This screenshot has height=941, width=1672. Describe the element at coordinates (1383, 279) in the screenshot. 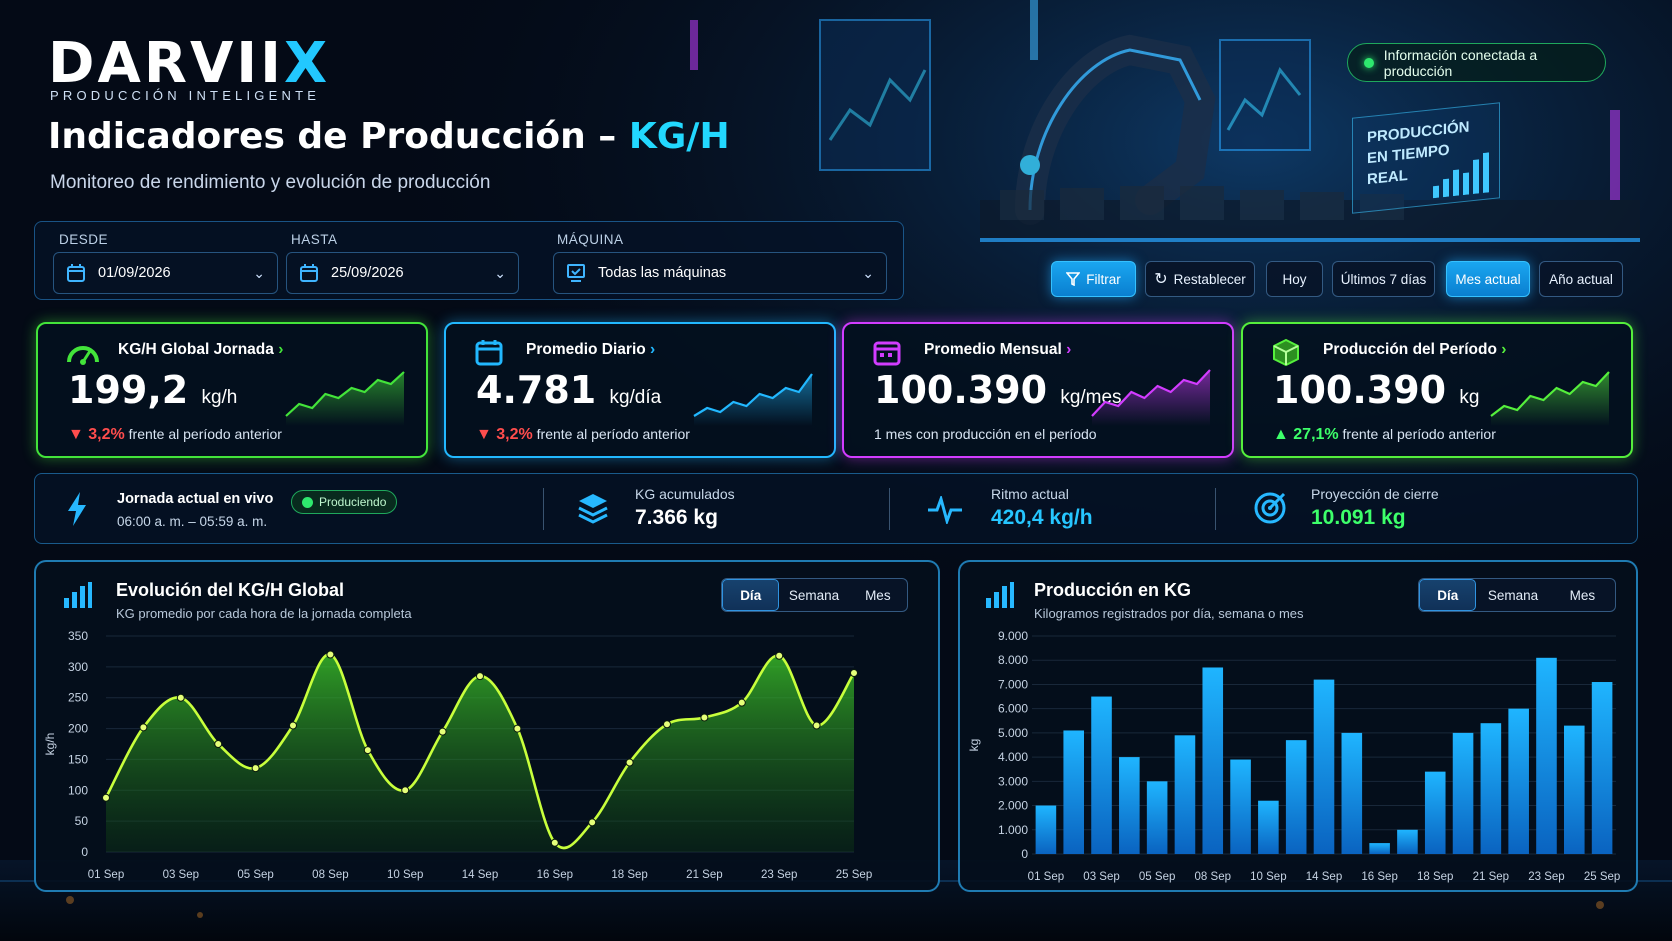

I see `ultimos-7-dias-button: Últimos 7 días` at that location.